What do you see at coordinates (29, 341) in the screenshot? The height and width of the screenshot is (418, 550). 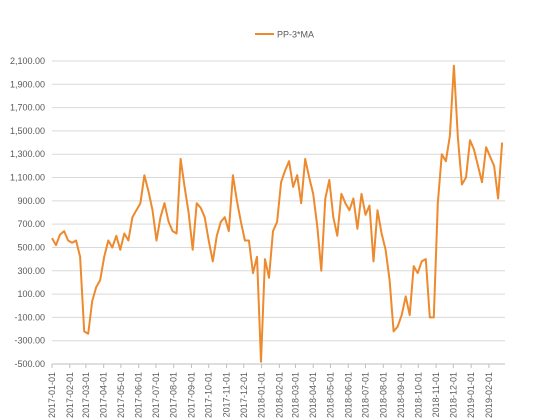 I see `y-tick-label: -300.00` at bounding box center [29, 341].